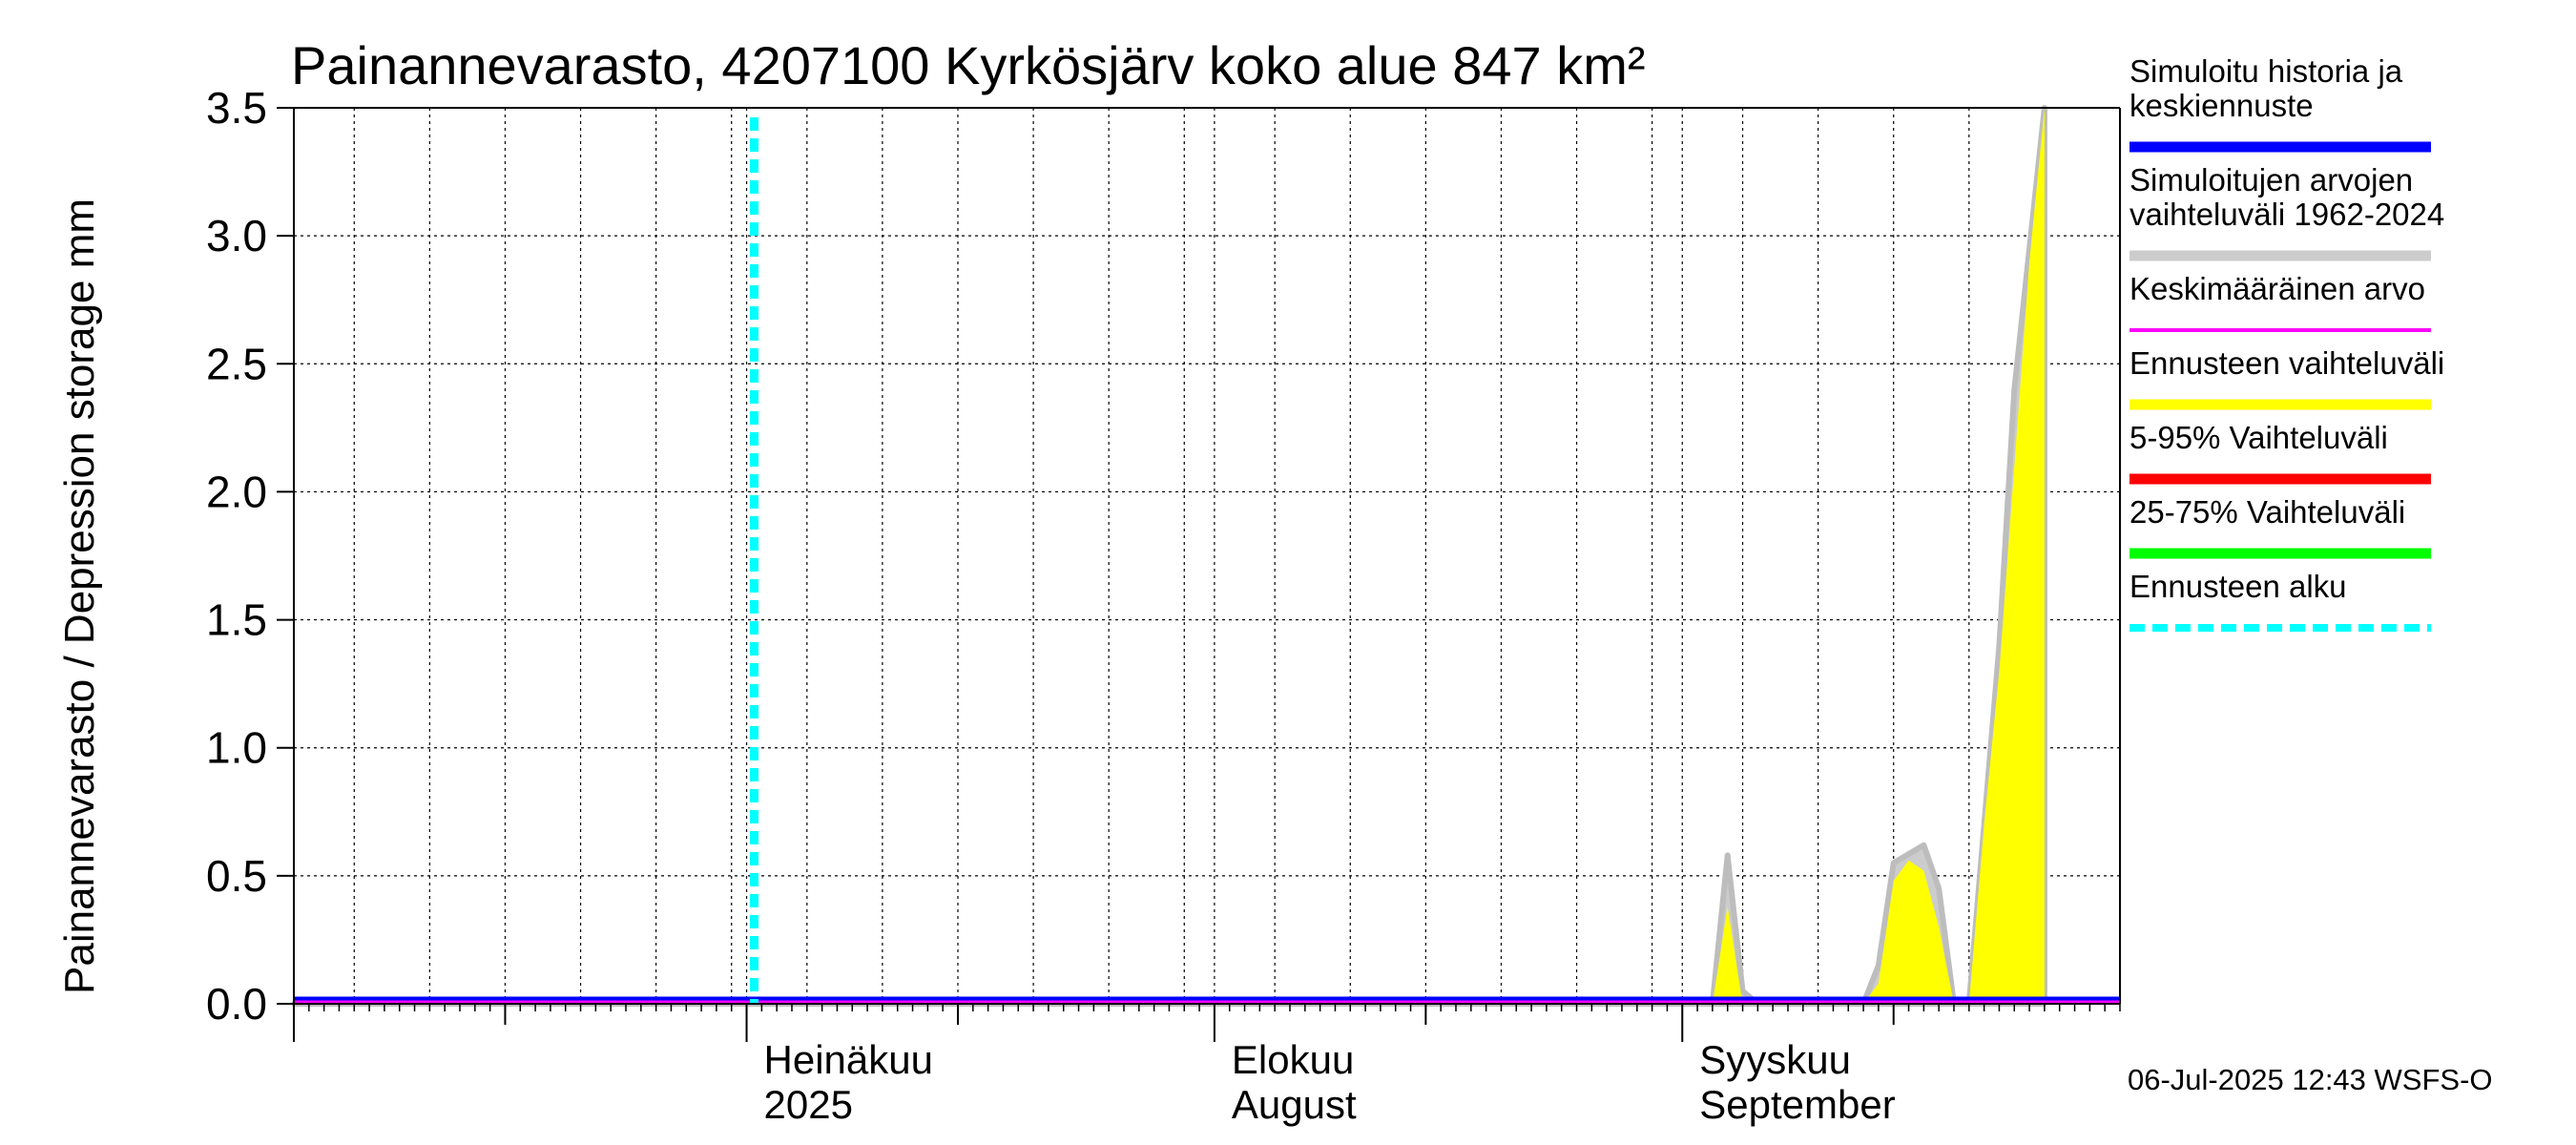  What do you see at coordinates (2310, 1079) in the screenshot?
I see `footer-timestamp: 06-Jul-2025 12:43 WSFS-O` at bounding box center [2310, 1079].